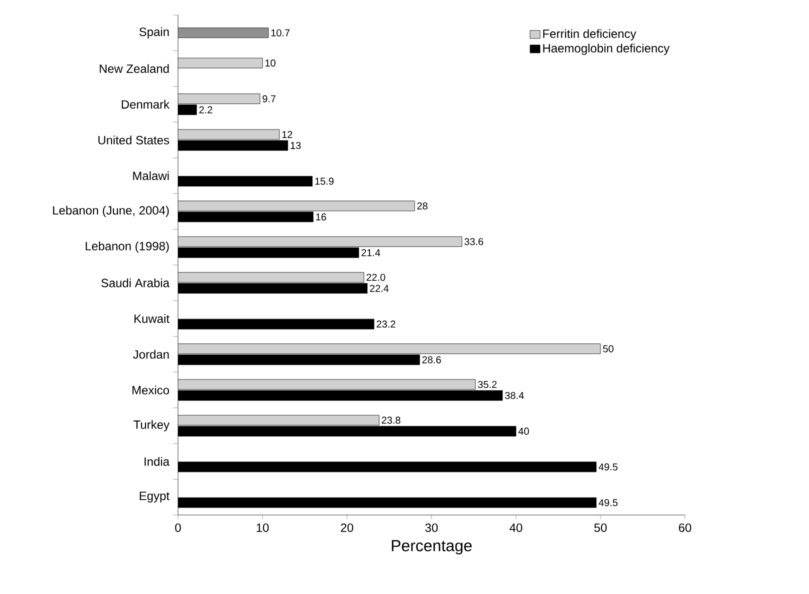 The height and width of the screenshot is (594, 809). I want to click on legend-label: Haemoglobin deficiency, so click(606, 49).